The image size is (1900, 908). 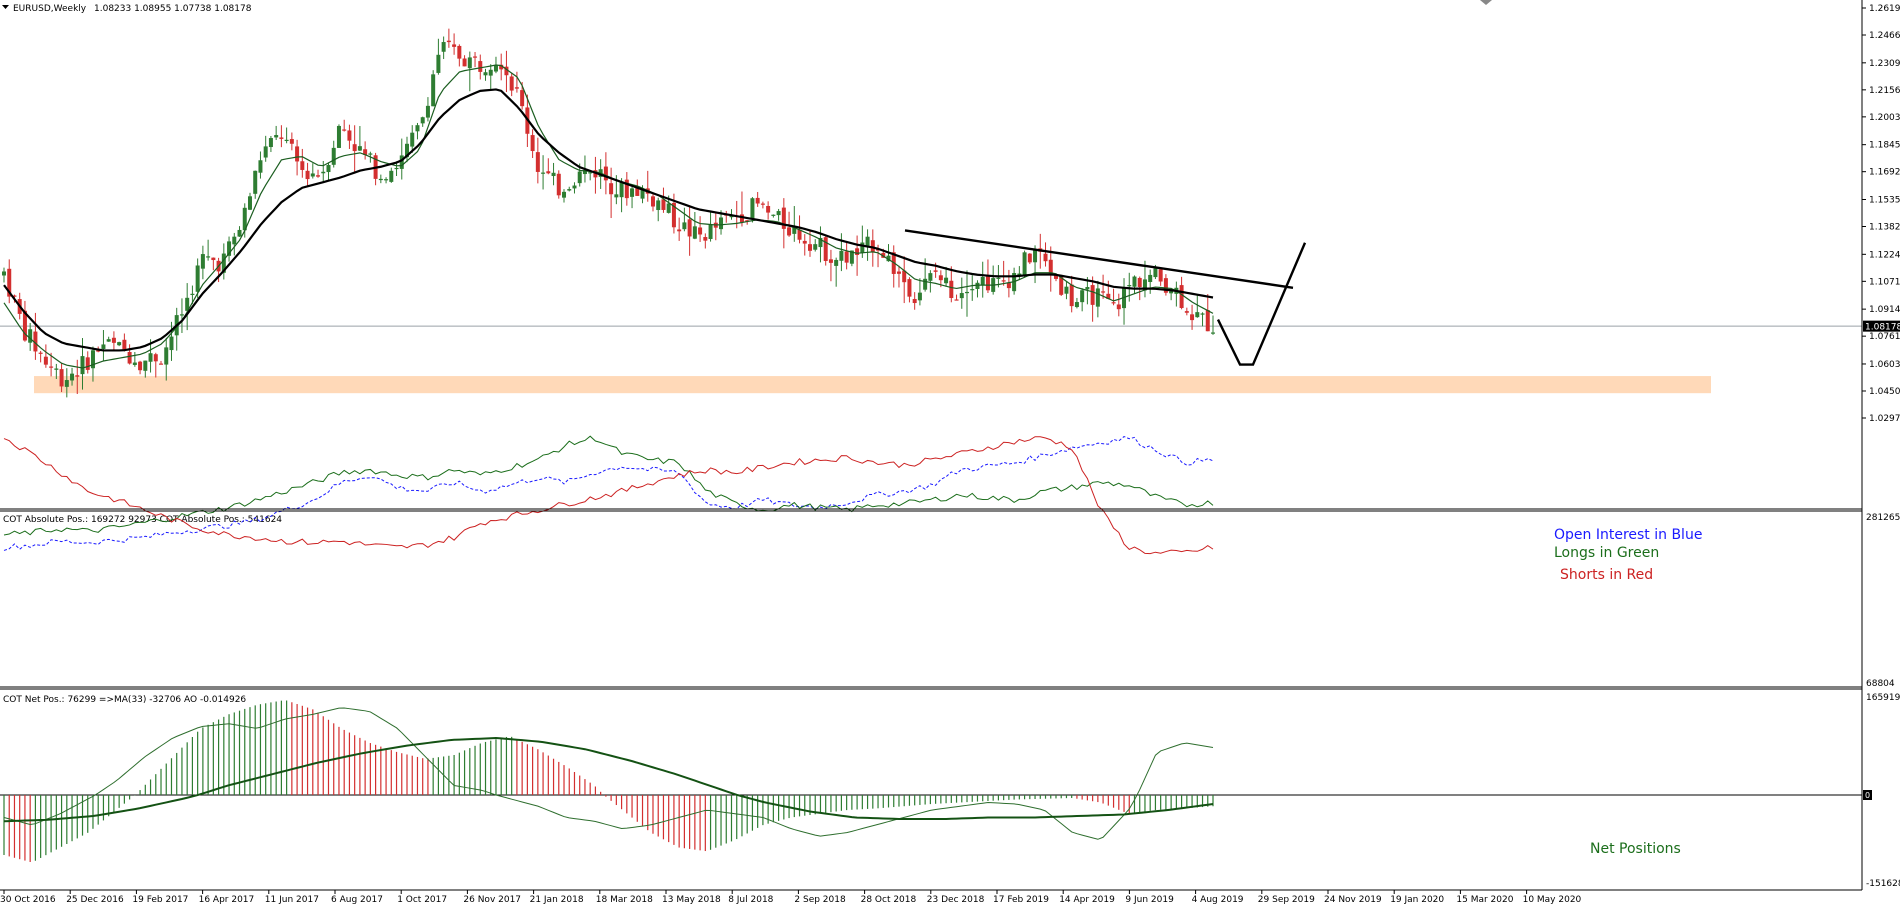 I want to click on time-tick-label: 19 Feb 2017, so click(x=160, y=900).